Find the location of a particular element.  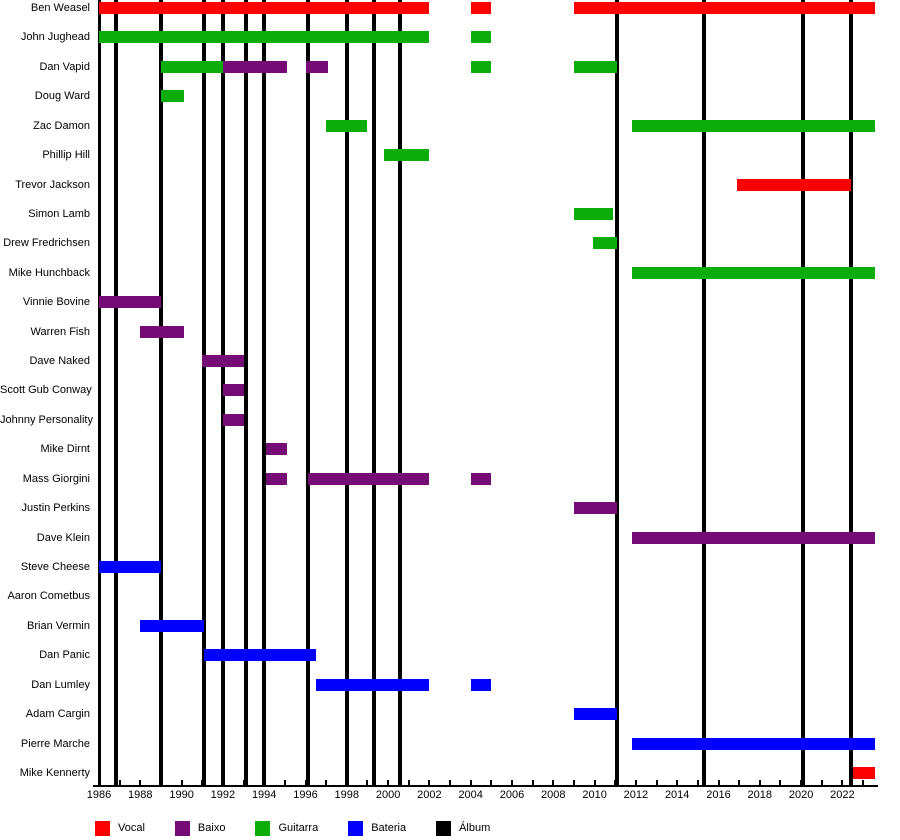

x-axis-year-label: 1990 is located at coordinates (181, 795).